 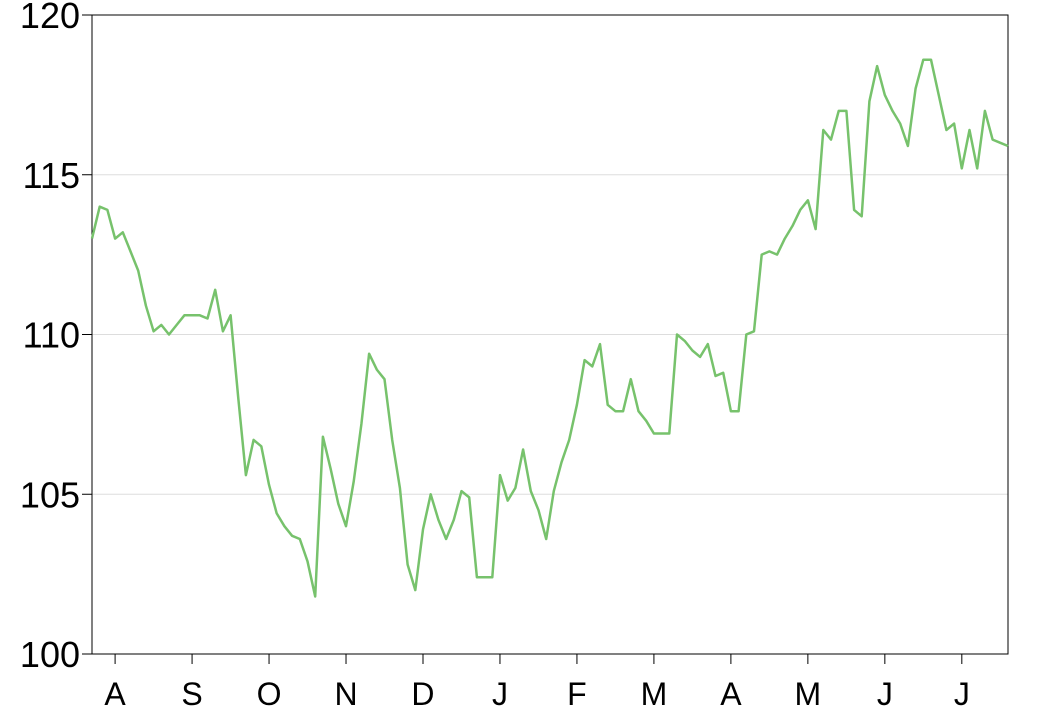 I want to click on y-tick-label: 120, so click(x=50, y=18).